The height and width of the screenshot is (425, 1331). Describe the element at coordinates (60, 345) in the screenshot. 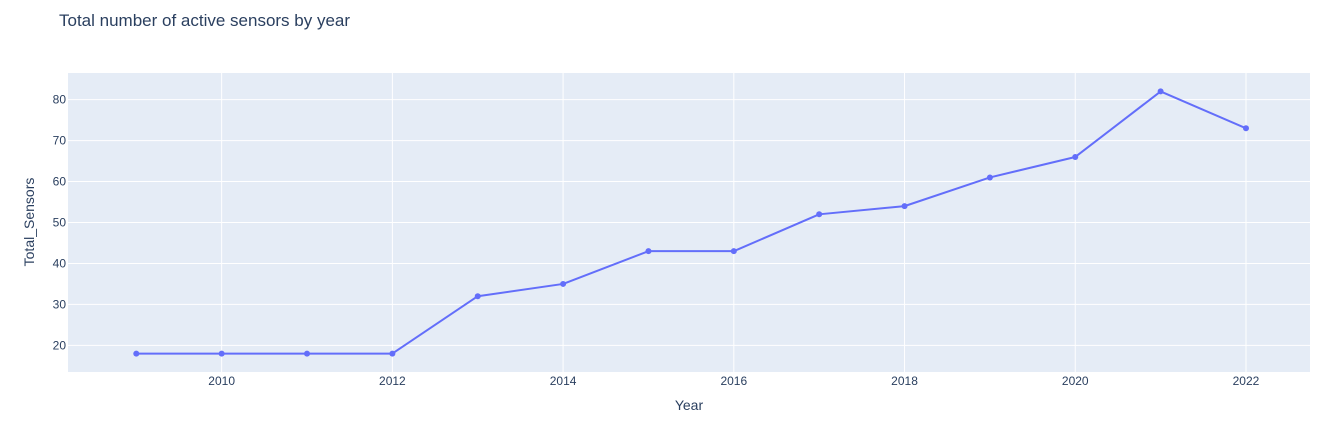

I see `y-tick-label: 20` at that location.